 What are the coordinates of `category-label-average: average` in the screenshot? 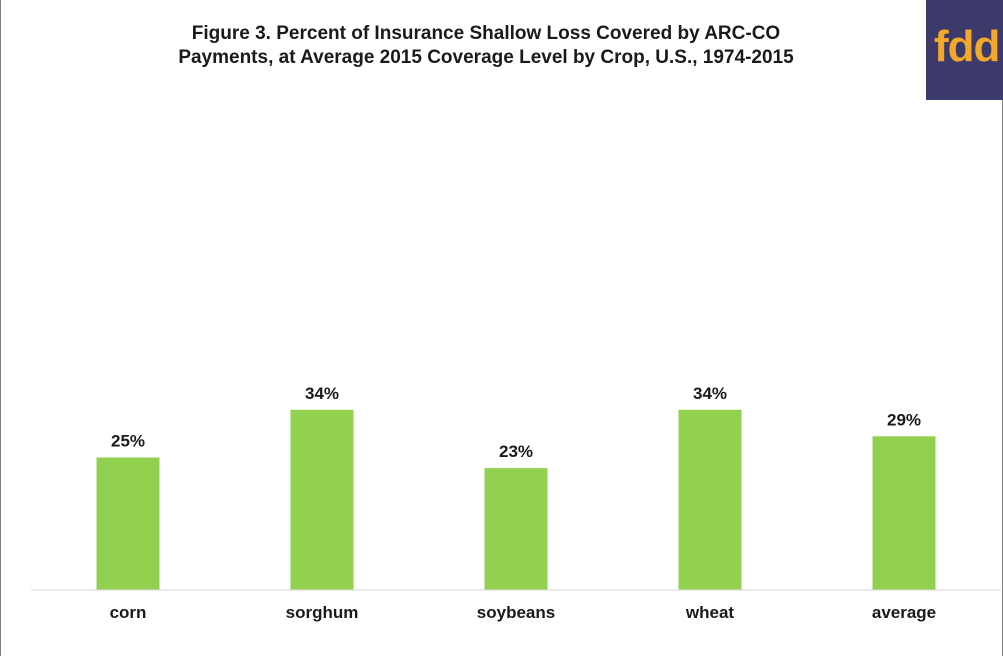 It's located at (904, 612).